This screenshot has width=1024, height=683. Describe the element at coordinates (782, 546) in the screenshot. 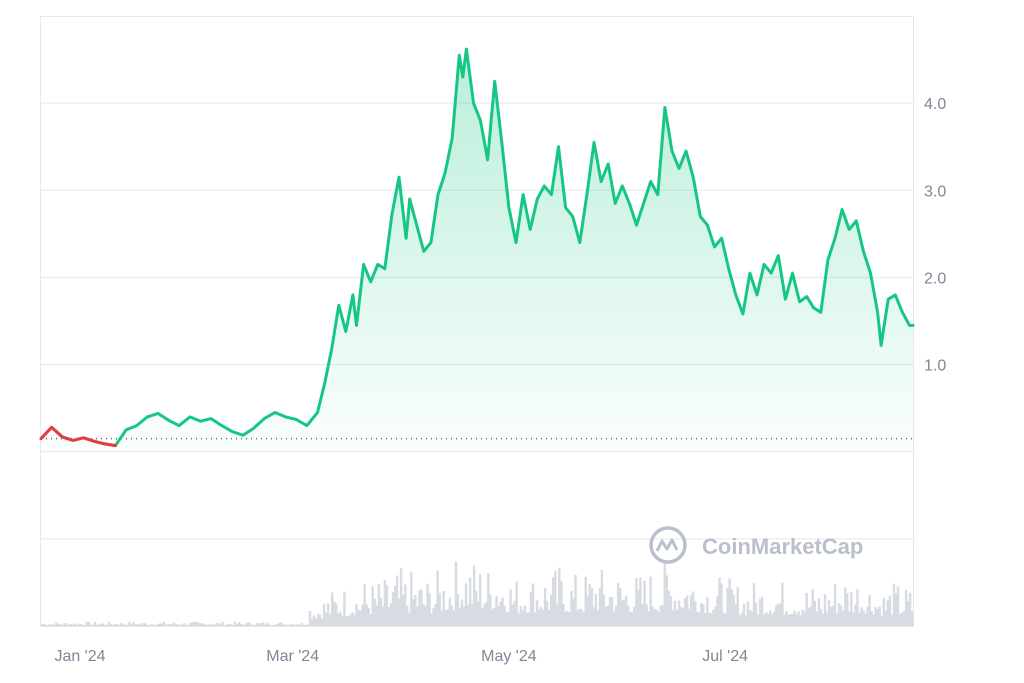

I see `watermark-text: CoinMarketCap` at that location.